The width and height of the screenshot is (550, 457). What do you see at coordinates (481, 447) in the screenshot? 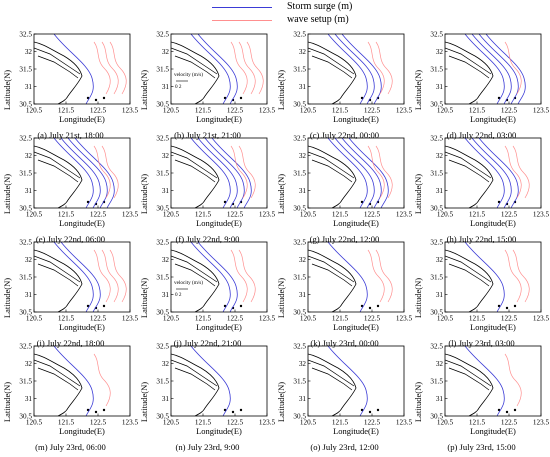
I see `panel-caption: (p) July 23rd, 15:00` at bounding box center [481, 447].